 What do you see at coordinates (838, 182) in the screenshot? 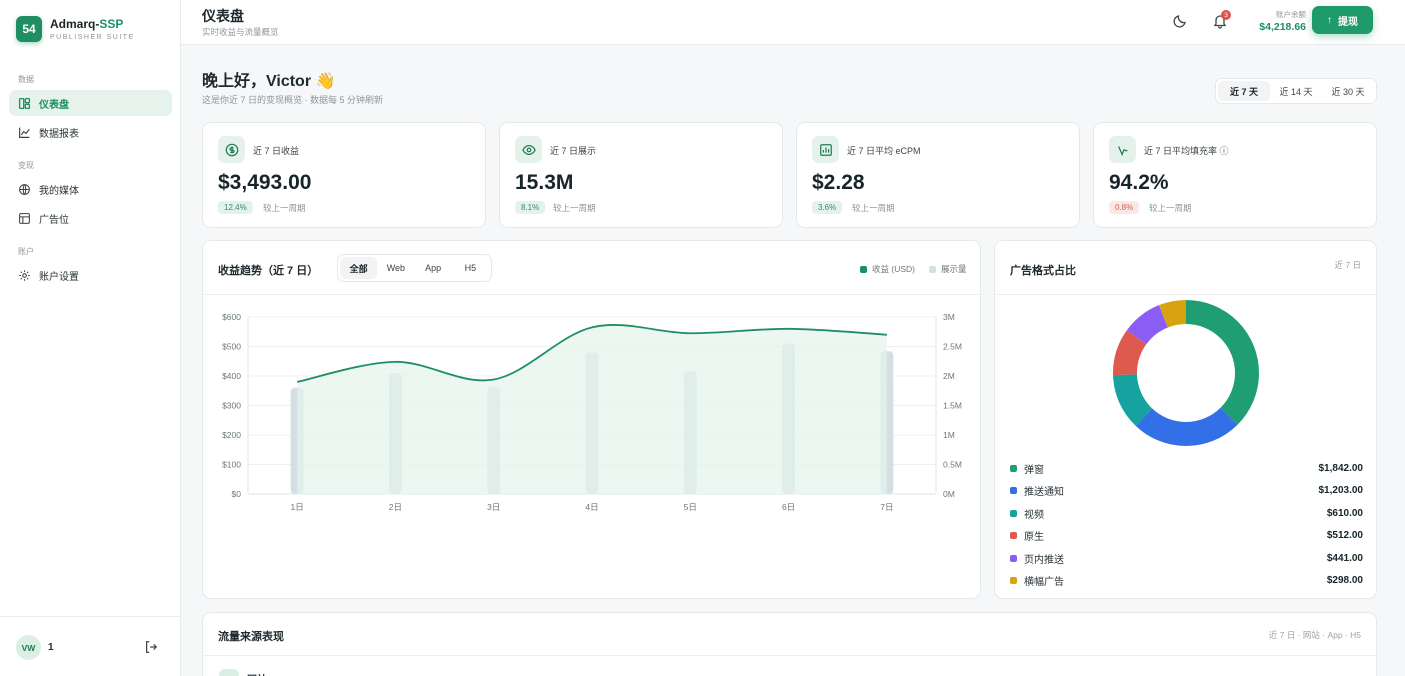
I see `stat-value: $2.28` at bounding box center [838, 182].